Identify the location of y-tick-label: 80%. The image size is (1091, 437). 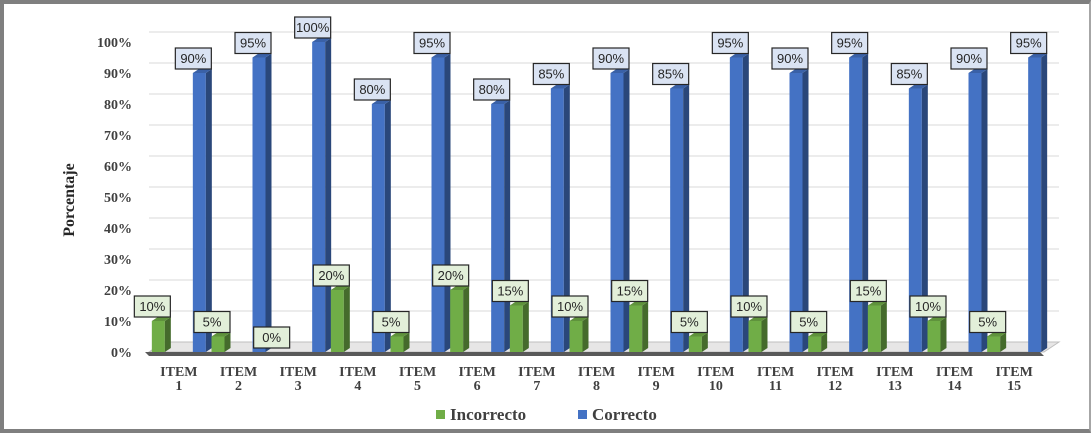
(118, 105).